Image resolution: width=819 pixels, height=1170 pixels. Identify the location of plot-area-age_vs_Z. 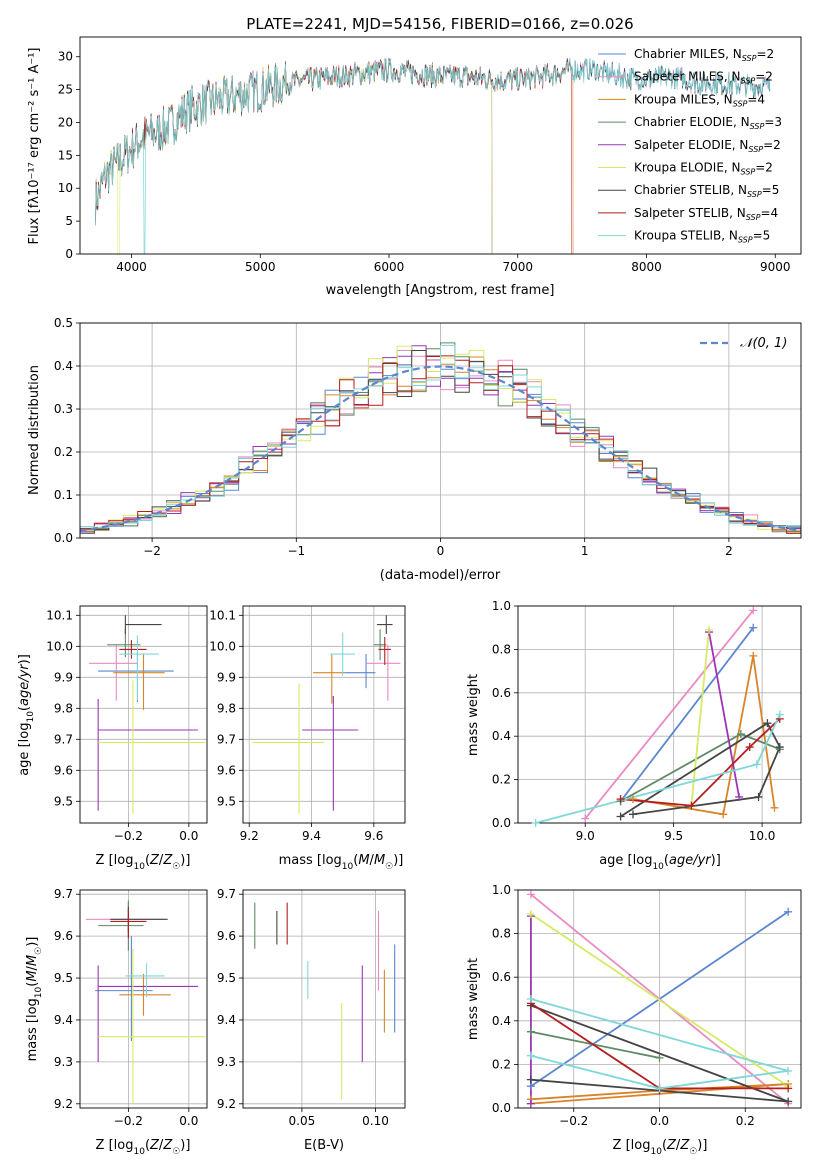
(147, 714).